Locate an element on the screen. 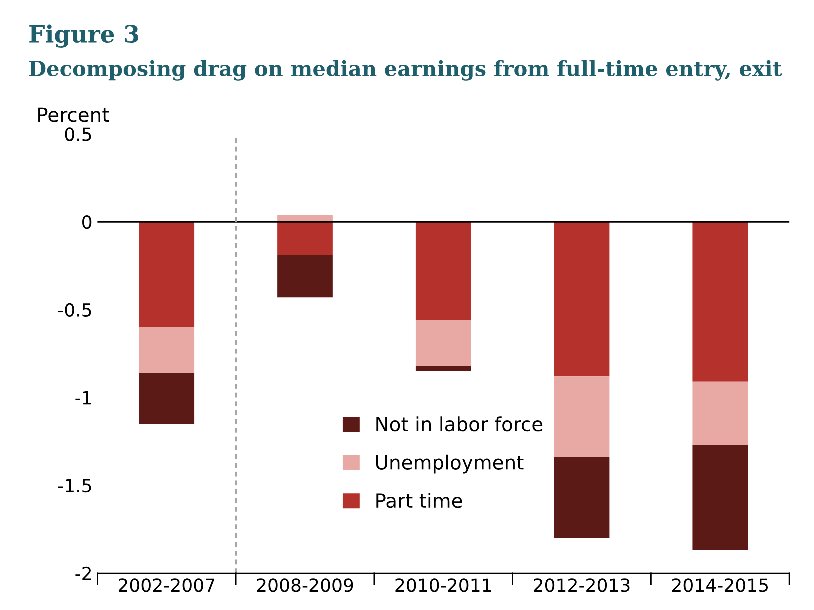  y-tick-label: -1.5 is located at coordinates (75, 486).